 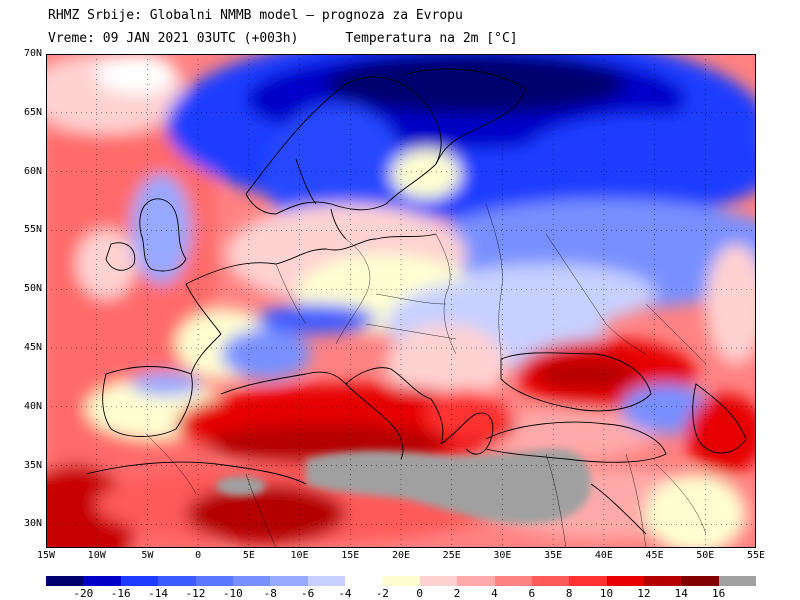 I want to click on lon-tick-label: 40E, so click(x=603, y=555).